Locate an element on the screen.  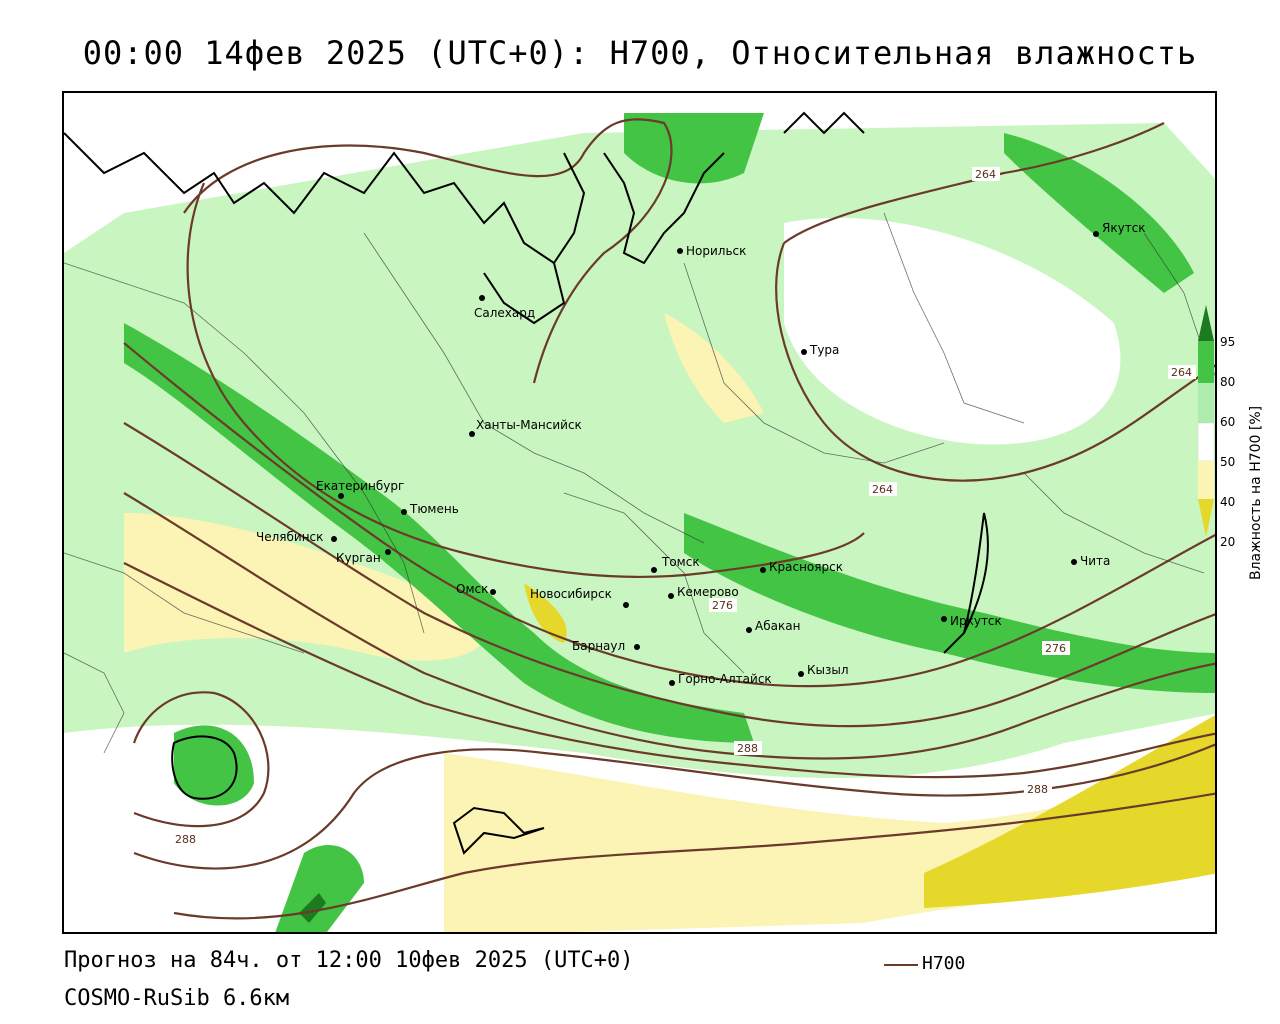
city-label: Томск is located at coordinates (680, 562).